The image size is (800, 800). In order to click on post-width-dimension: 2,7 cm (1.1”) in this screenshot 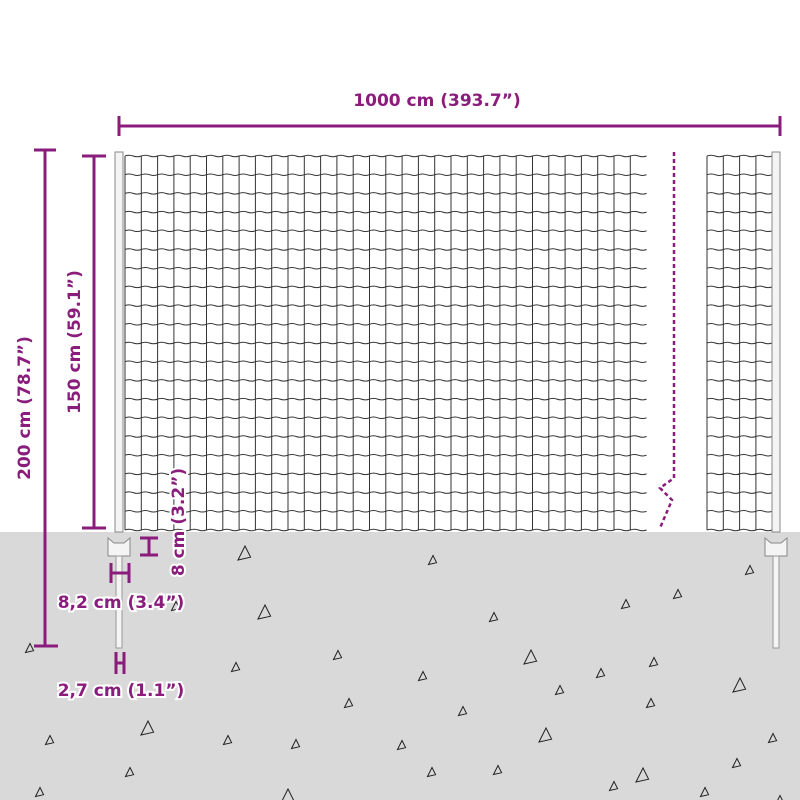, I will do `click(121, 677)`.